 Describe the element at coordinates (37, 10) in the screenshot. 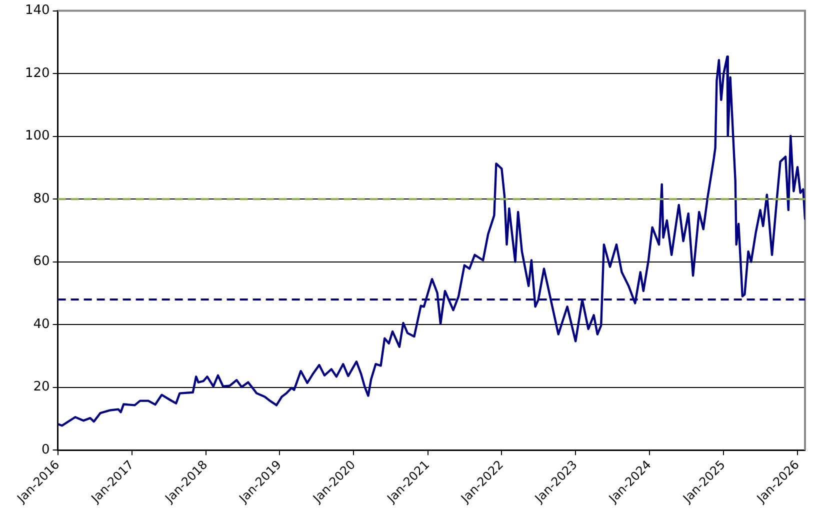

I see `y-tick-label: 140` at that location.